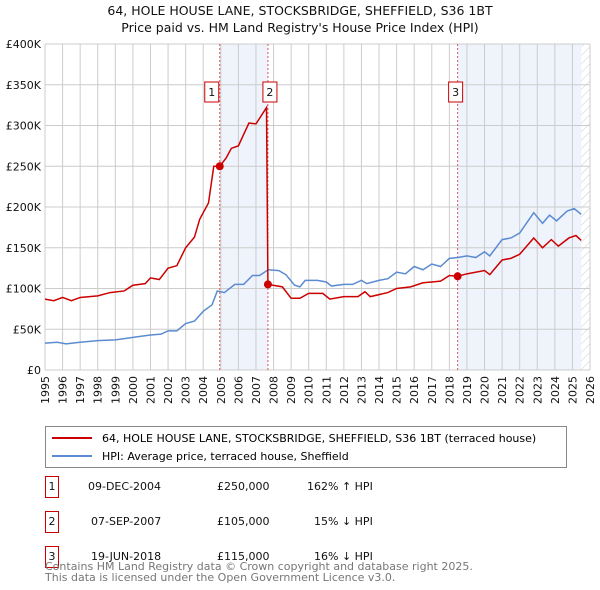 The image size is (600, 590). I want to click on sale-hpi: 16% ↓ HPI, so click(343, 556).